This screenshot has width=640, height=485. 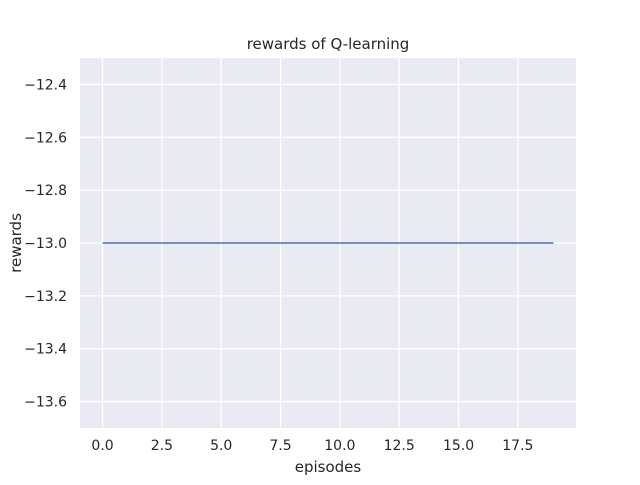 I want to click on x-tick-label: 15.0, so click(x=458, y=446).